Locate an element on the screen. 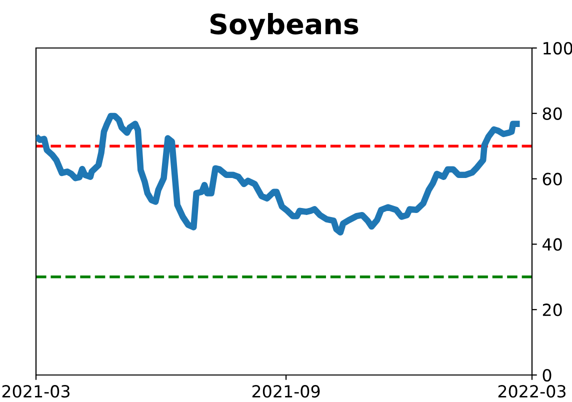 The width and height of the screenshot is (572, 402). x-tick-label: 2022-03 is located at coordinates (532, 391).